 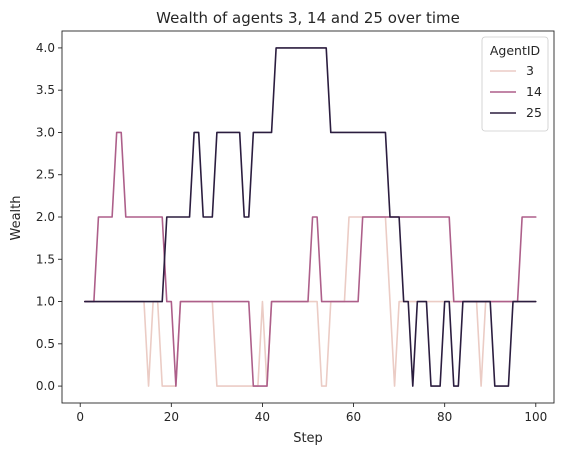 What do you see at coordinates (515, 50) in the screenshot?
I see `legend-title: AgentID` at bounding box center [515, 50].